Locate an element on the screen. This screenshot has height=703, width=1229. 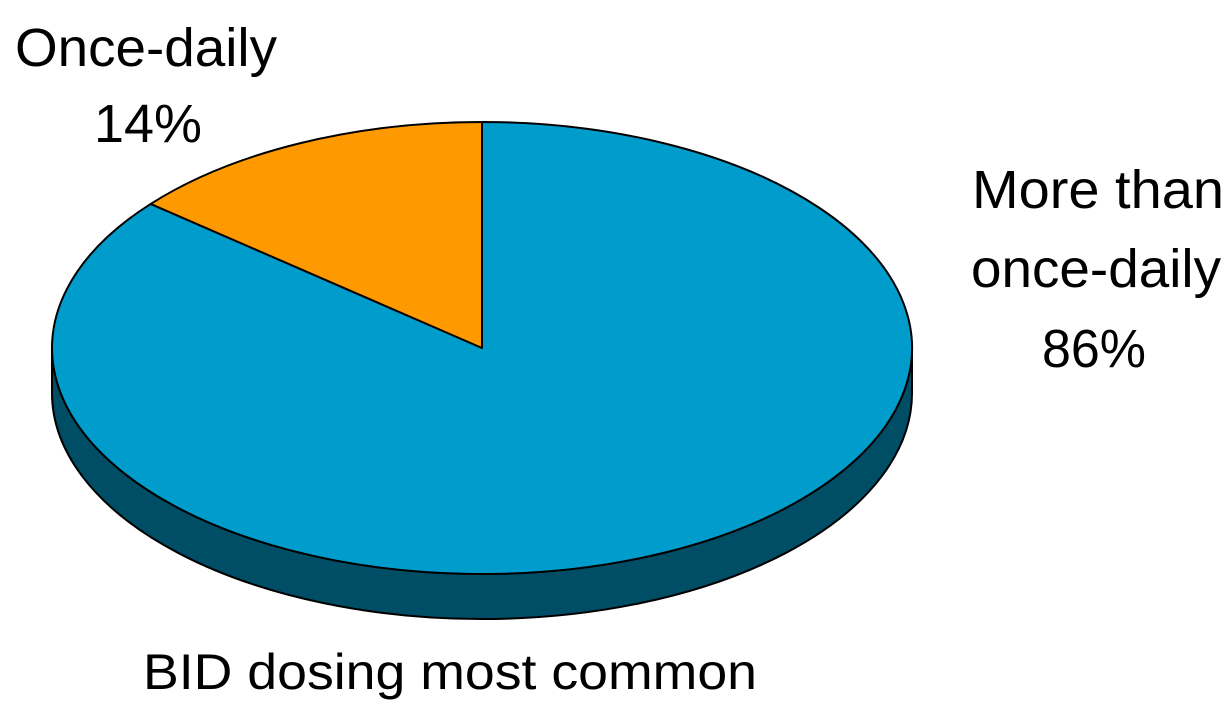
chart-caption: BID dosing most common is located at coordinates (450, 672).